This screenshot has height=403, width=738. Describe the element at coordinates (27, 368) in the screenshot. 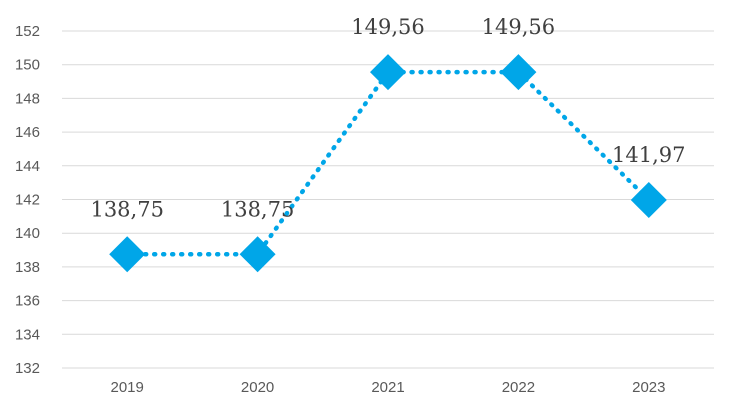

I see `y-tick-label: 132` at that location.